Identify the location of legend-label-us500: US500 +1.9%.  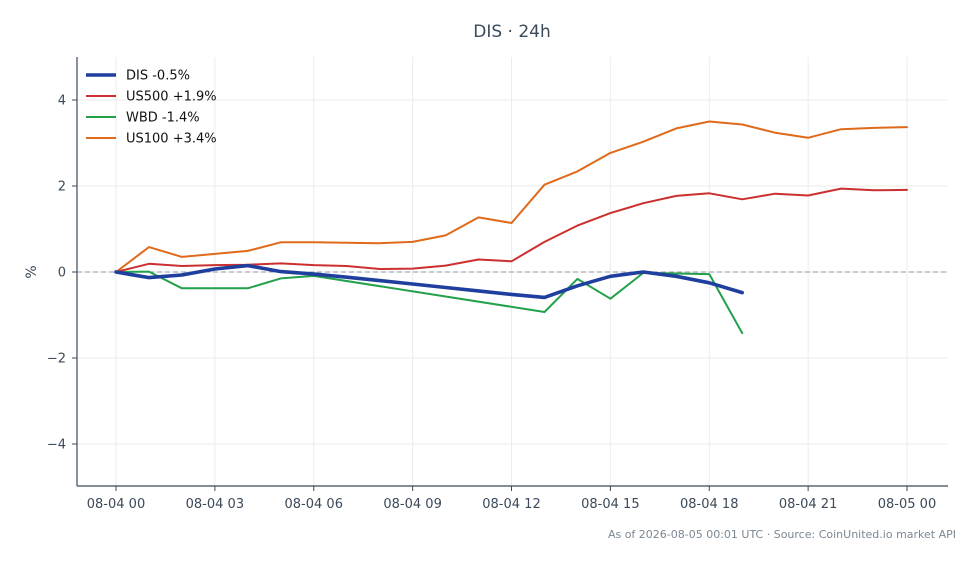
(171, 97).